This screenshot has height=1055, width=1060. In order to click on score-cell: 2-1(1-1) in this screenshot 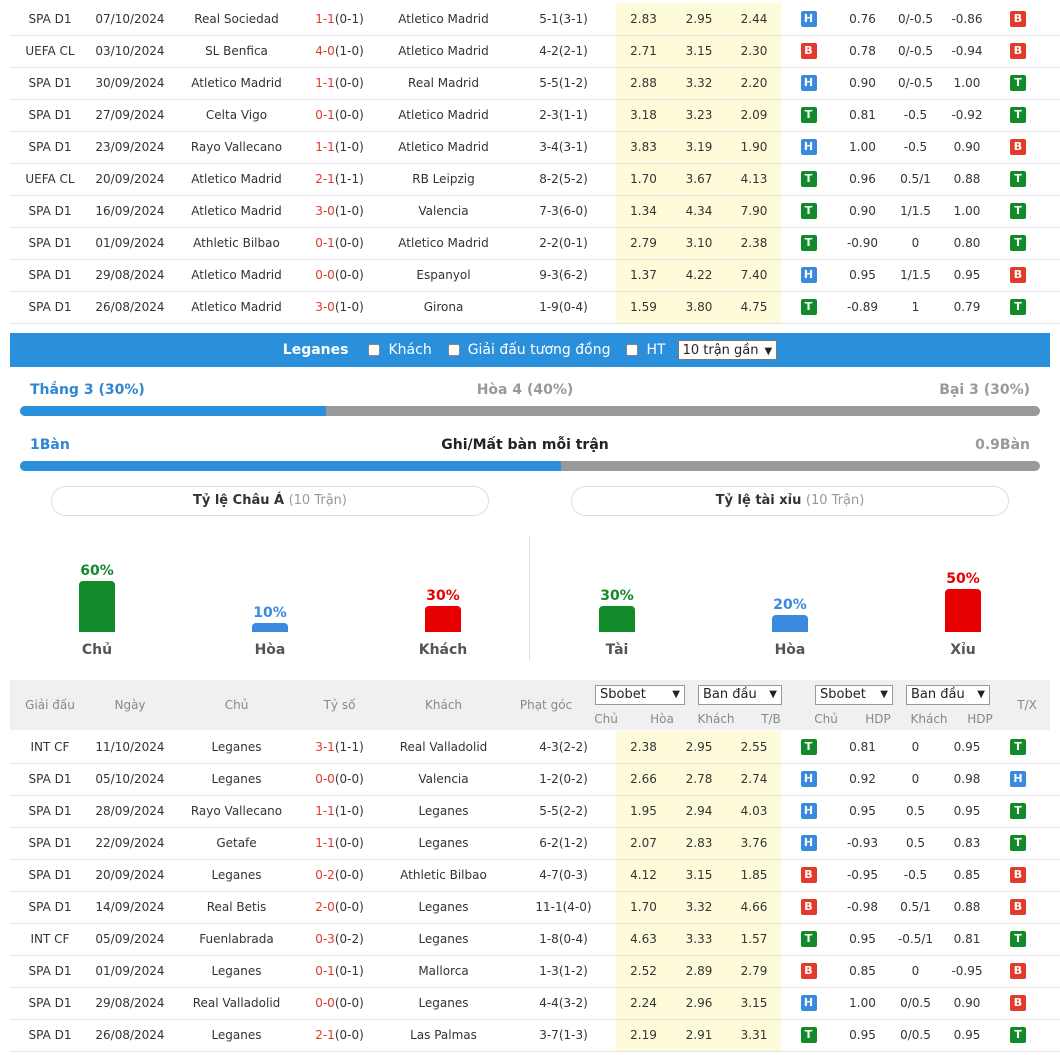, I will do `click(339, 179)`.